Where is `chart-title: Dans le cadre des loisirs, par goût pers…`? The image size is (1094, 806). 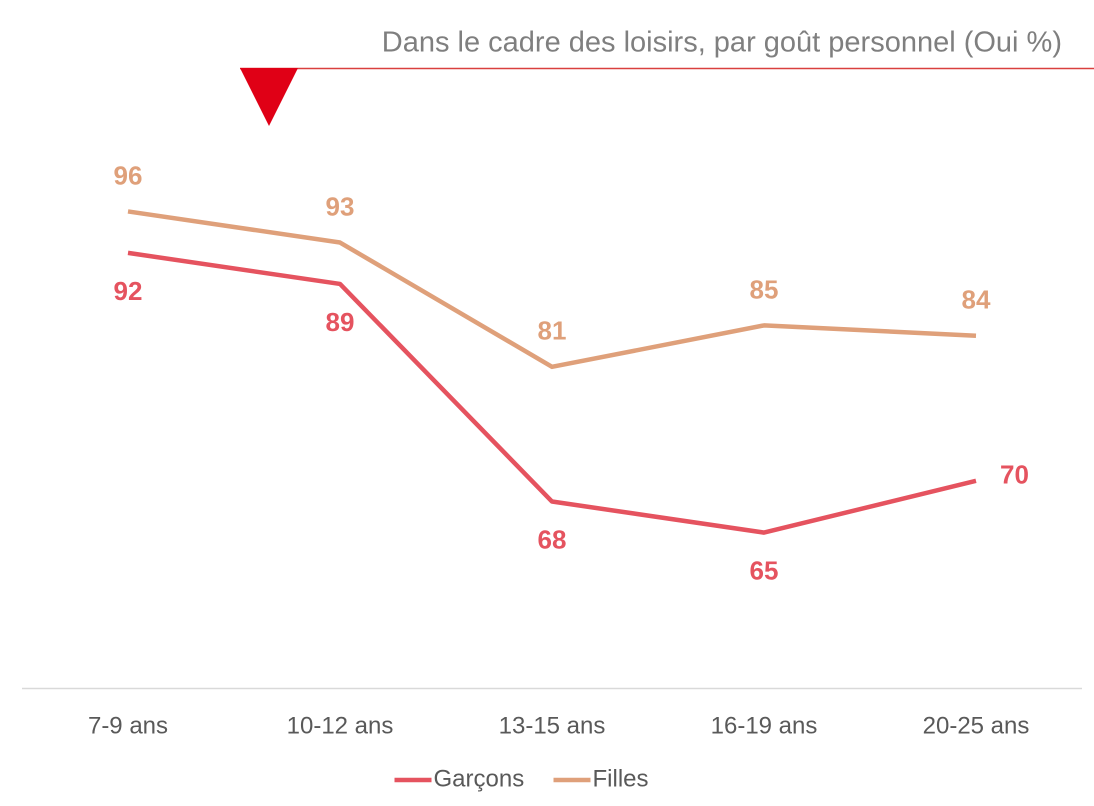 chart-title: Dans le cadre des loisirs, par goût pers… is located at coordinates (722, 43).